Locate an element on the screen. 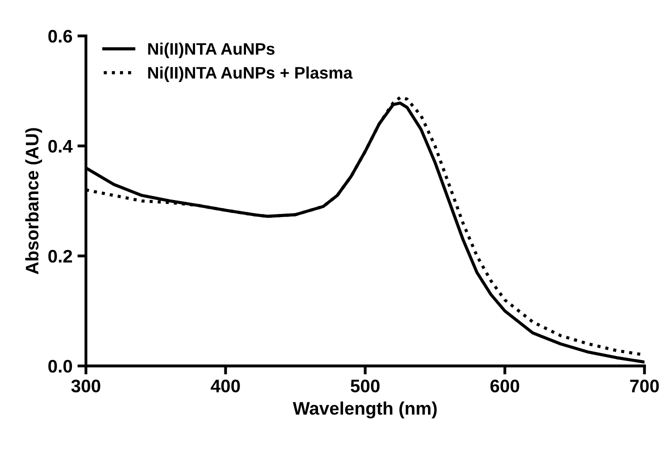  y-tick-label: 0.6 is located at coordinates (60, 36).